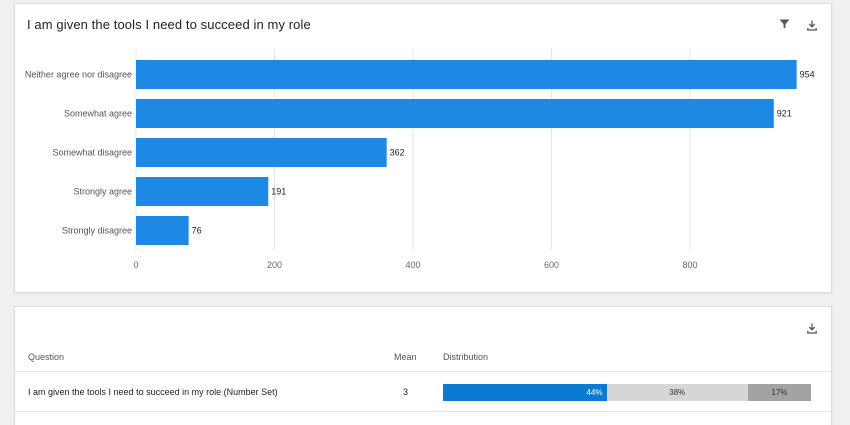 The image size is (850, 425). I want to click on x-tick-label: 800, so click(689, 265).